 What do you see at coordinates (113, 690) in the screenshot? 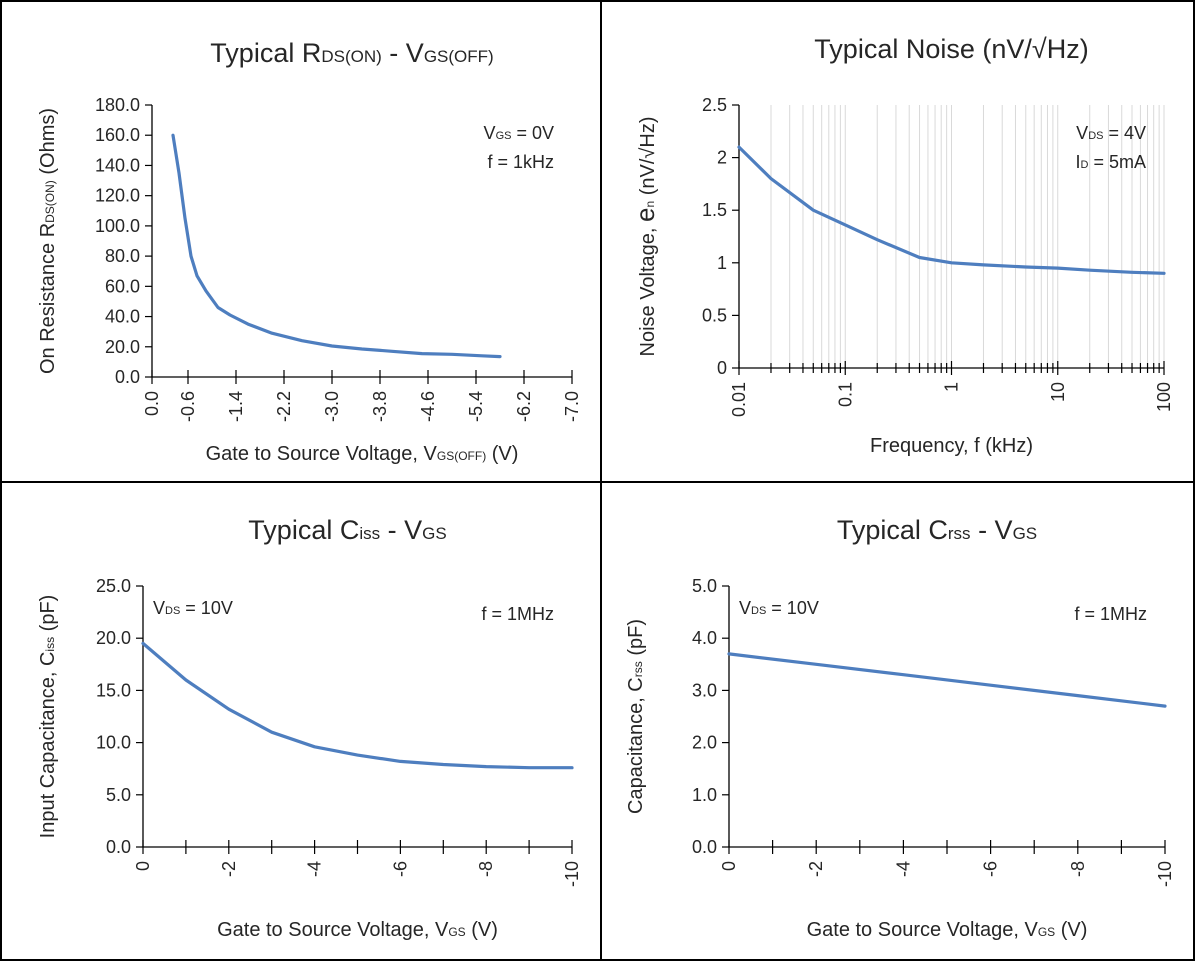
I see `y-tick-label: 15.0` at bounding box center [113, 690].